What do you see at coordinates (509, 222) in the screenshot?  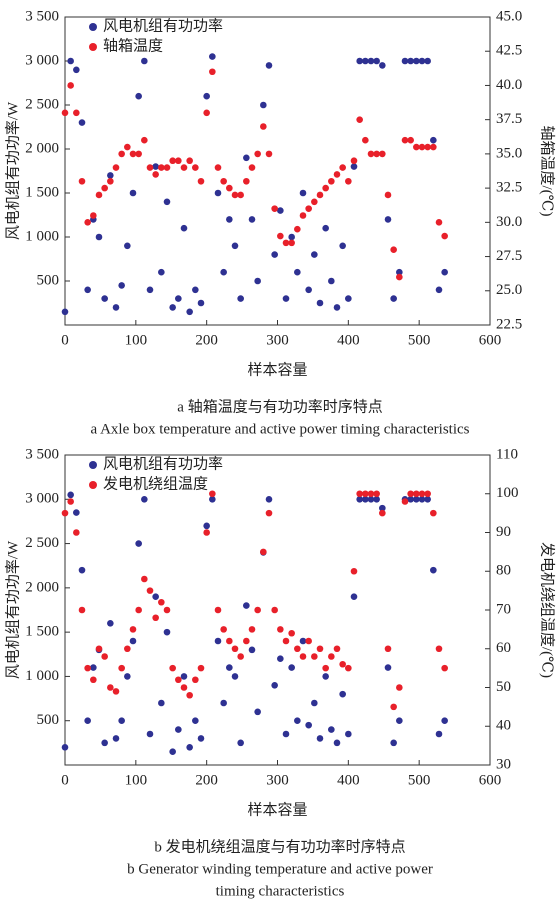 I see `y2-tick-label: 30.0` at bounding box center [509, 222].